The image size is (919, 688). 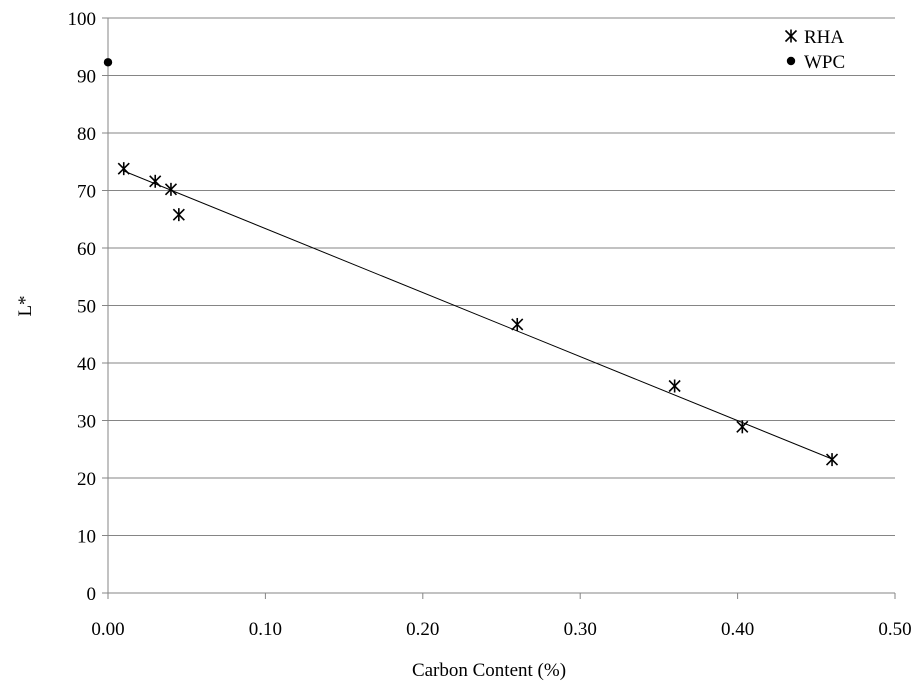 What do you see at coordinates (501, 616) in the screenshot?
I see `x-tick-labels: 0.00 0.10 0.20 0.30 0.40 0.50` at bounding box center [501, 616].